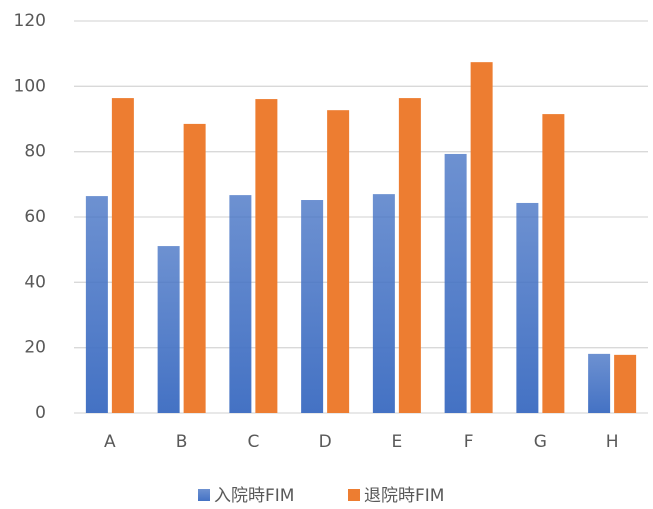 The width and height of the screenshot is (653, 509). I want to click on x-tick-label: D, so click(325, 442).